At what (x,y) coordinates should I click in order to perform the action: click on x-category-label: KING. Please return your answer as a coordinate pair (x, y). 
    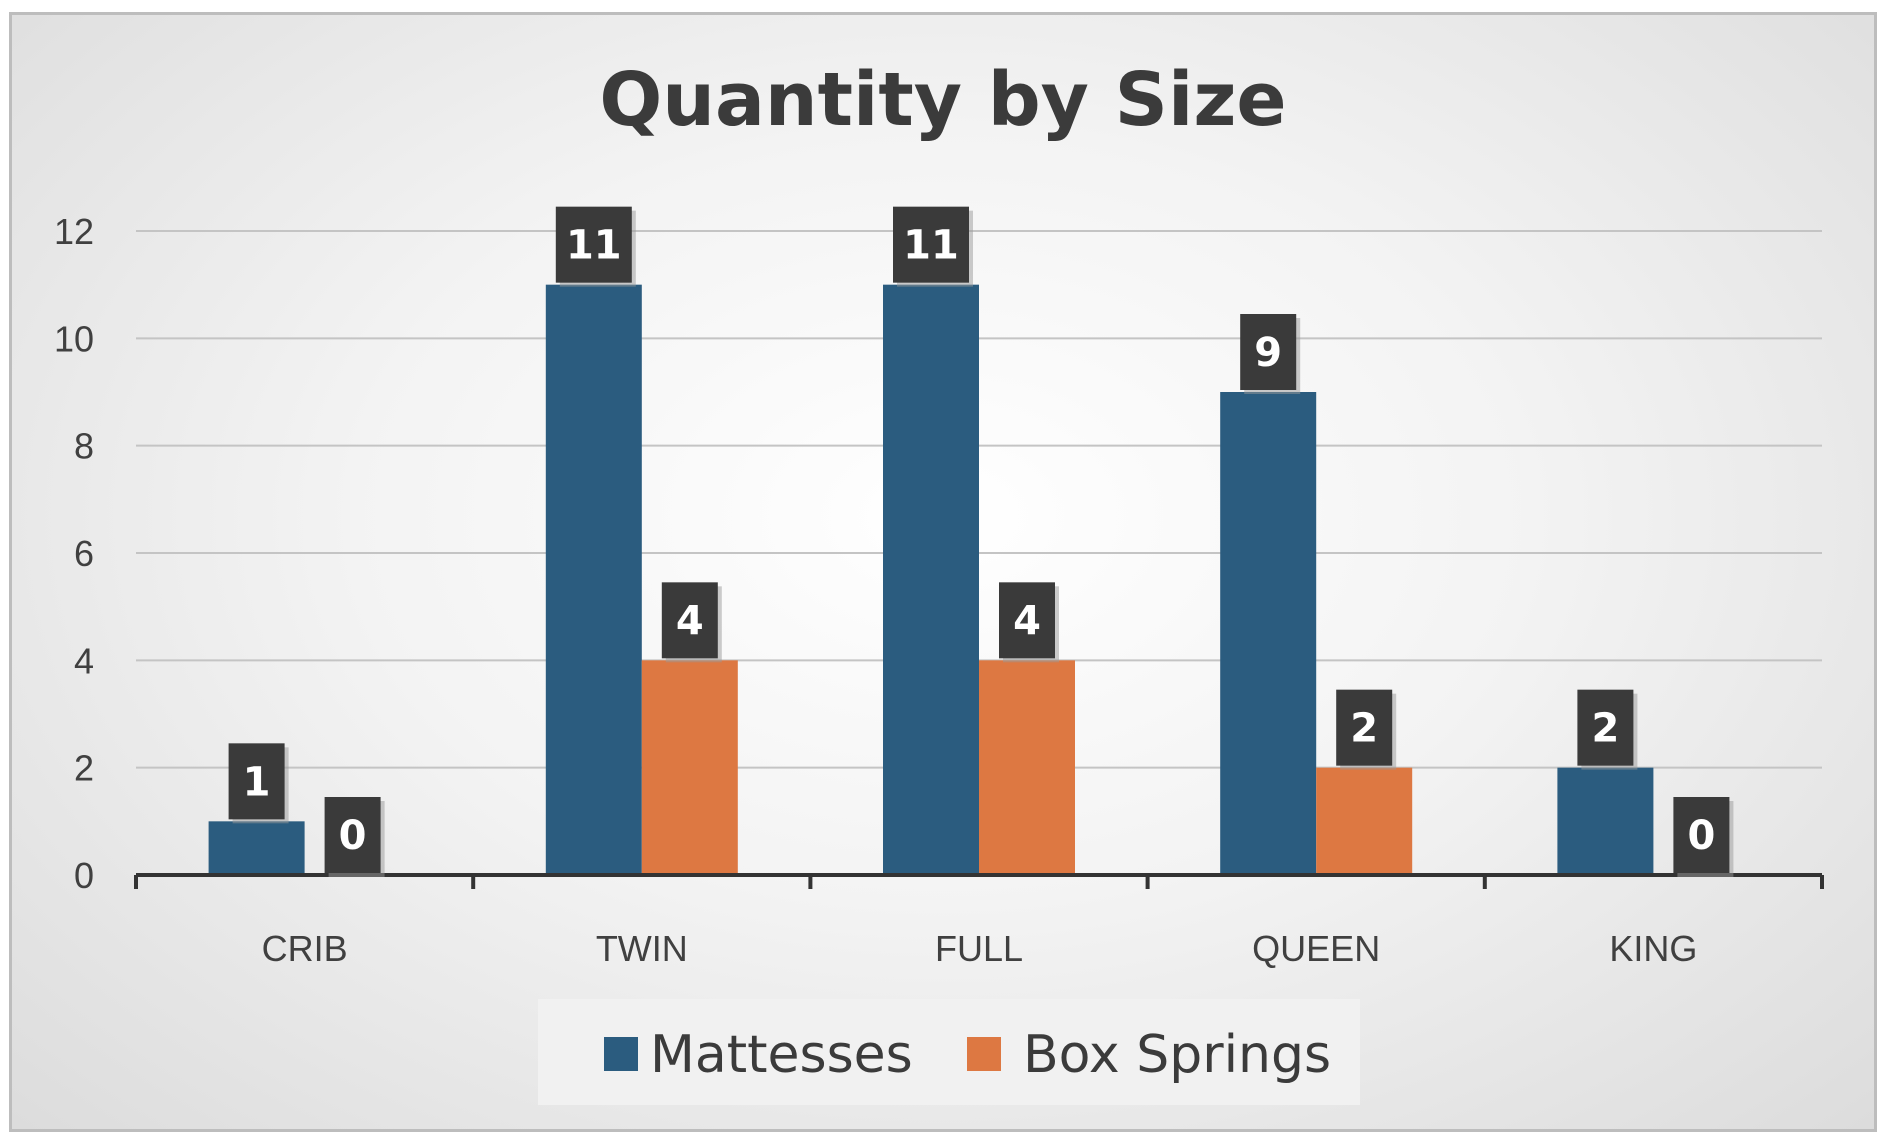
    Looking at the image, I should click on (1653, 948).